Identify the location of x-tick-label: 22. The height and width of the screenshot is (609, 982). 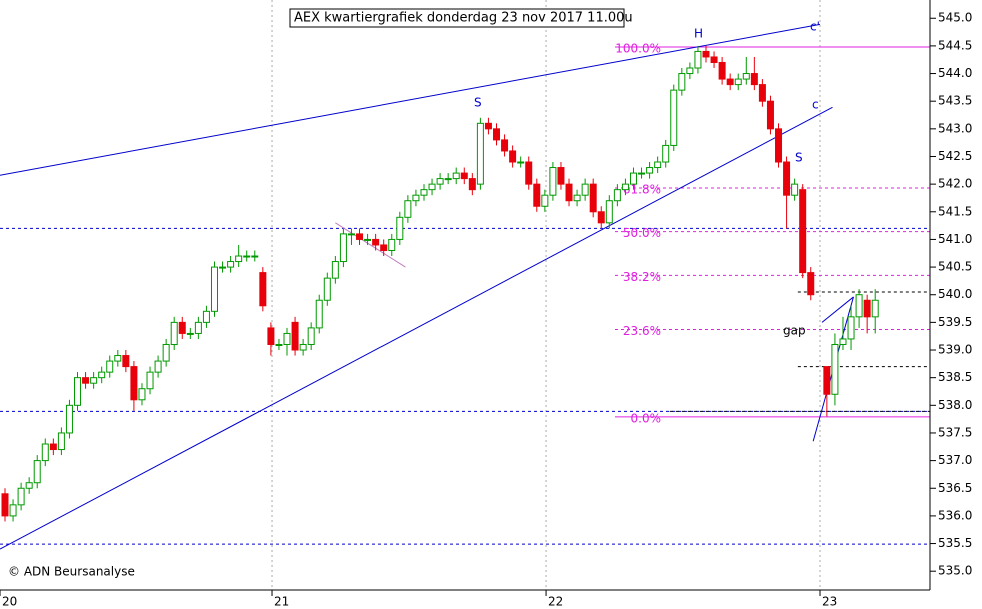
(555, 602).